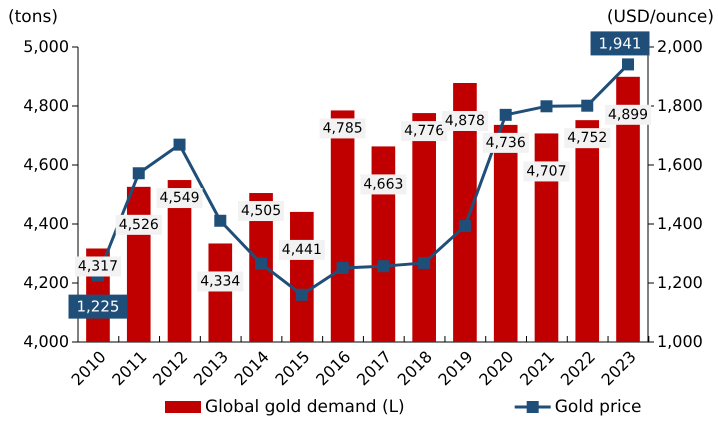  Describe the element at coordinates (424, 131) in the screenshot. I see `data-label: 4,776` at that location.